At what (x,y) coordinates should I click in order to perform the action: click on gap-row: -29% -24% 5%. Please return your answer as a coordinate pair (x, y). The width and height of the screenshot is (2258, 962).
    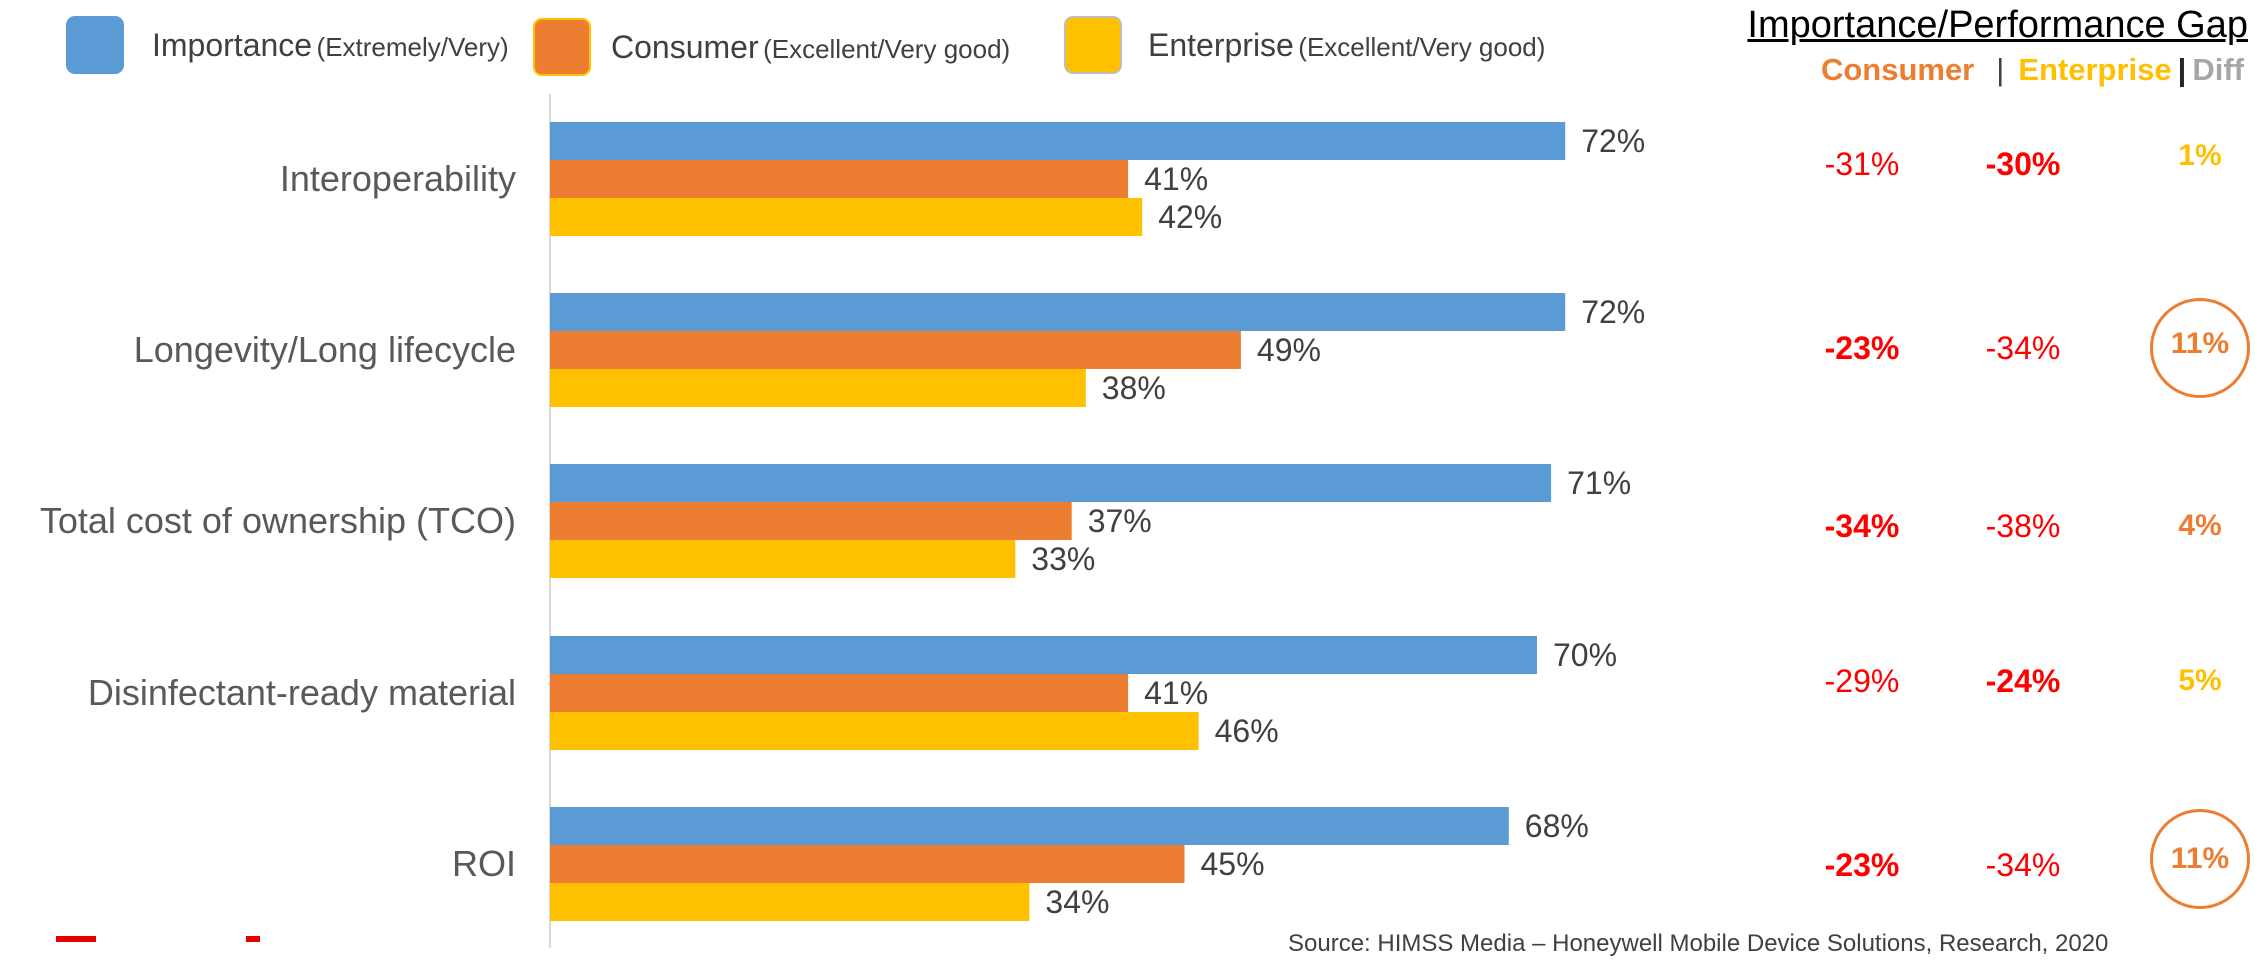
    Looking at the image, I should click on (1129, 681).